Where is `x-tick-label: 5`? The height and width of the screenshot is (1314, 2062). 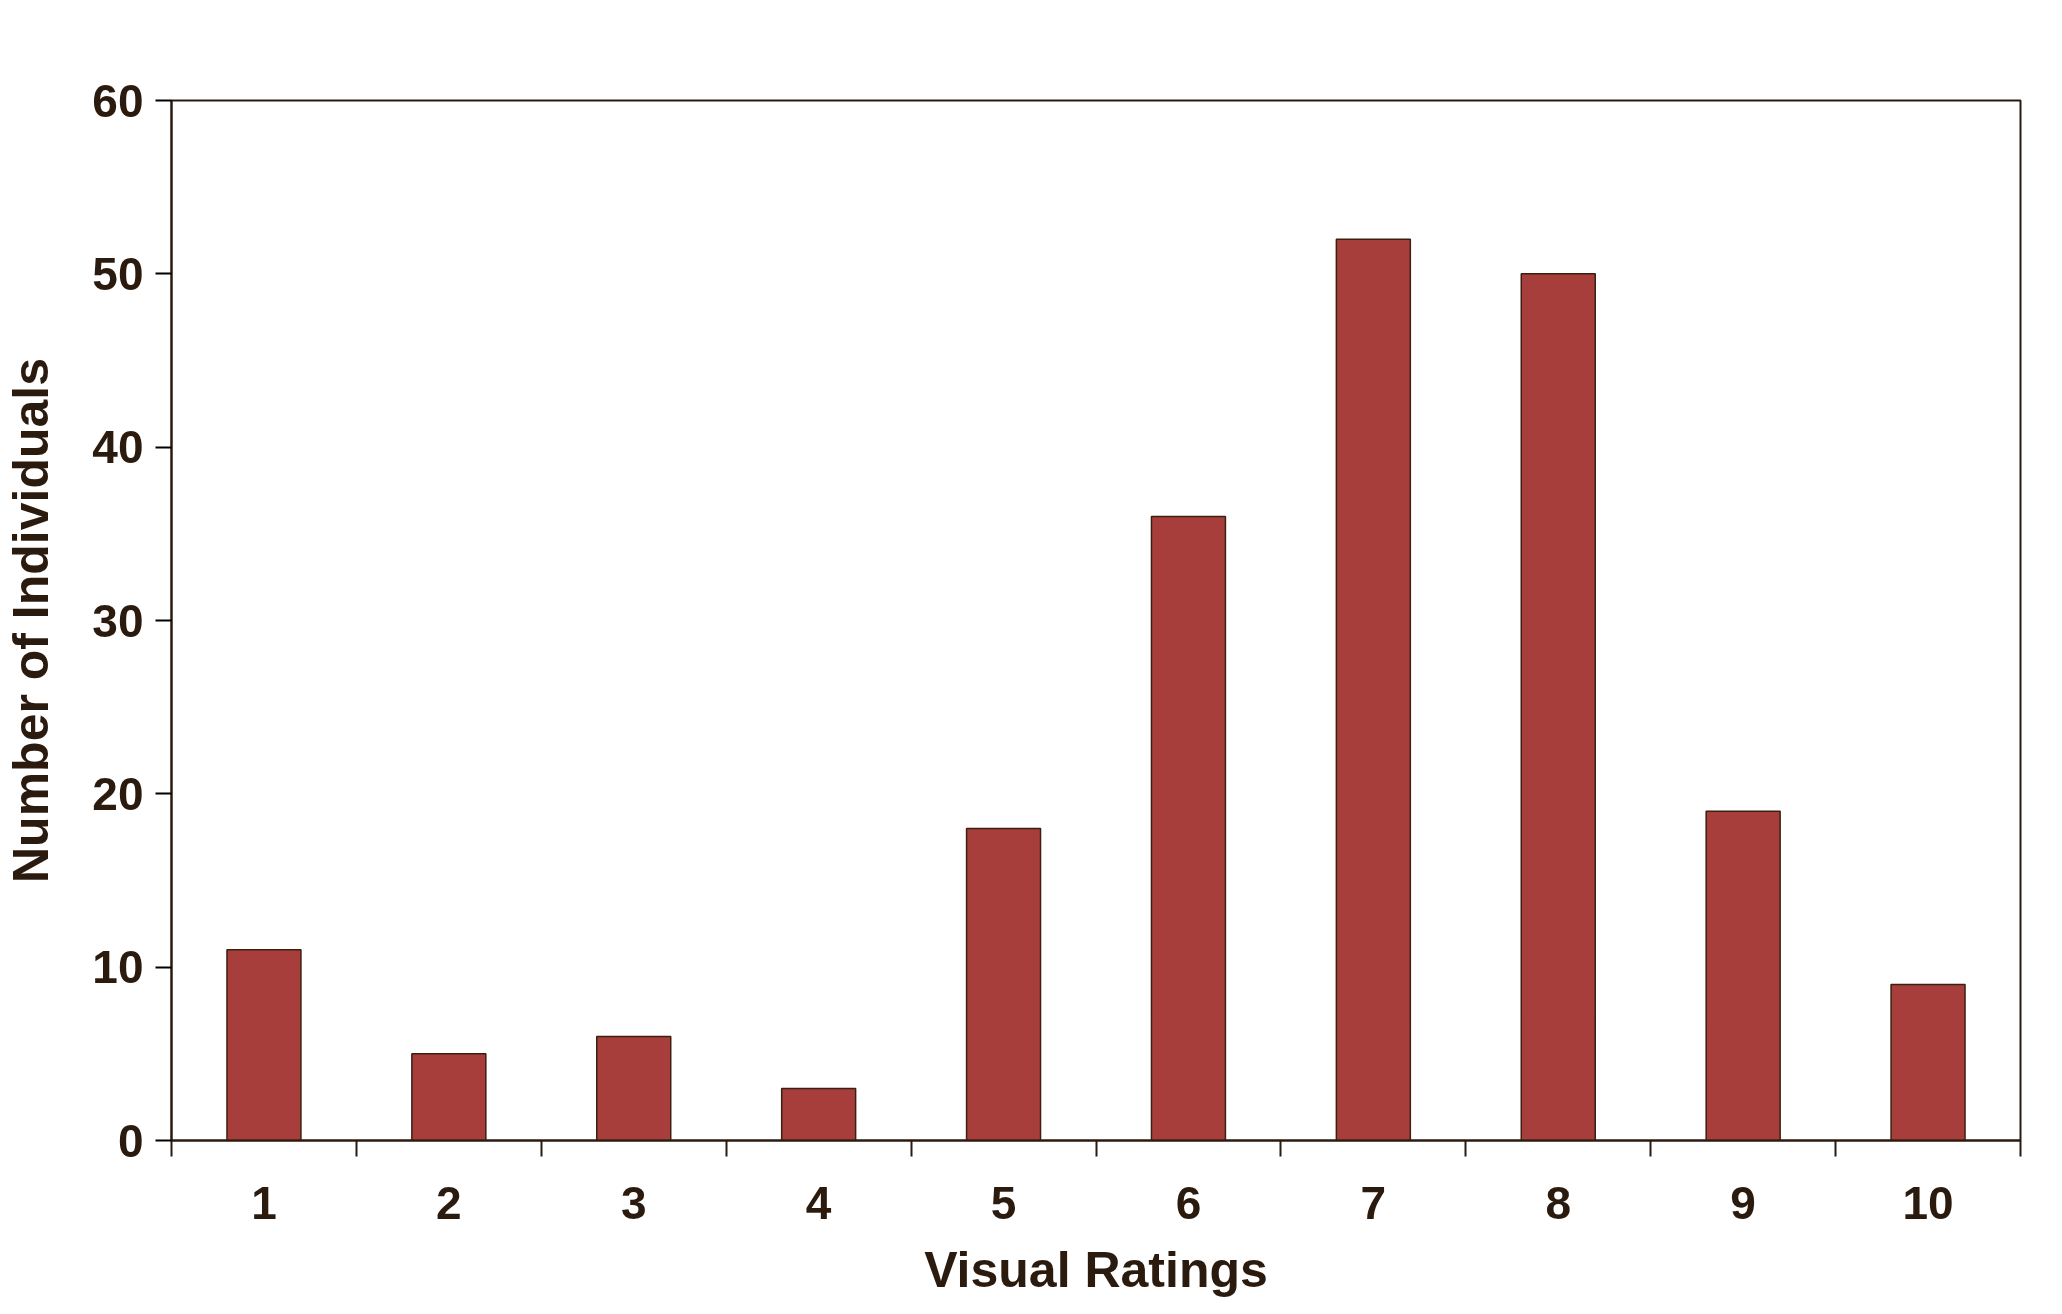
x-tick-label: 5 is located at coordinates (1003, 1202).